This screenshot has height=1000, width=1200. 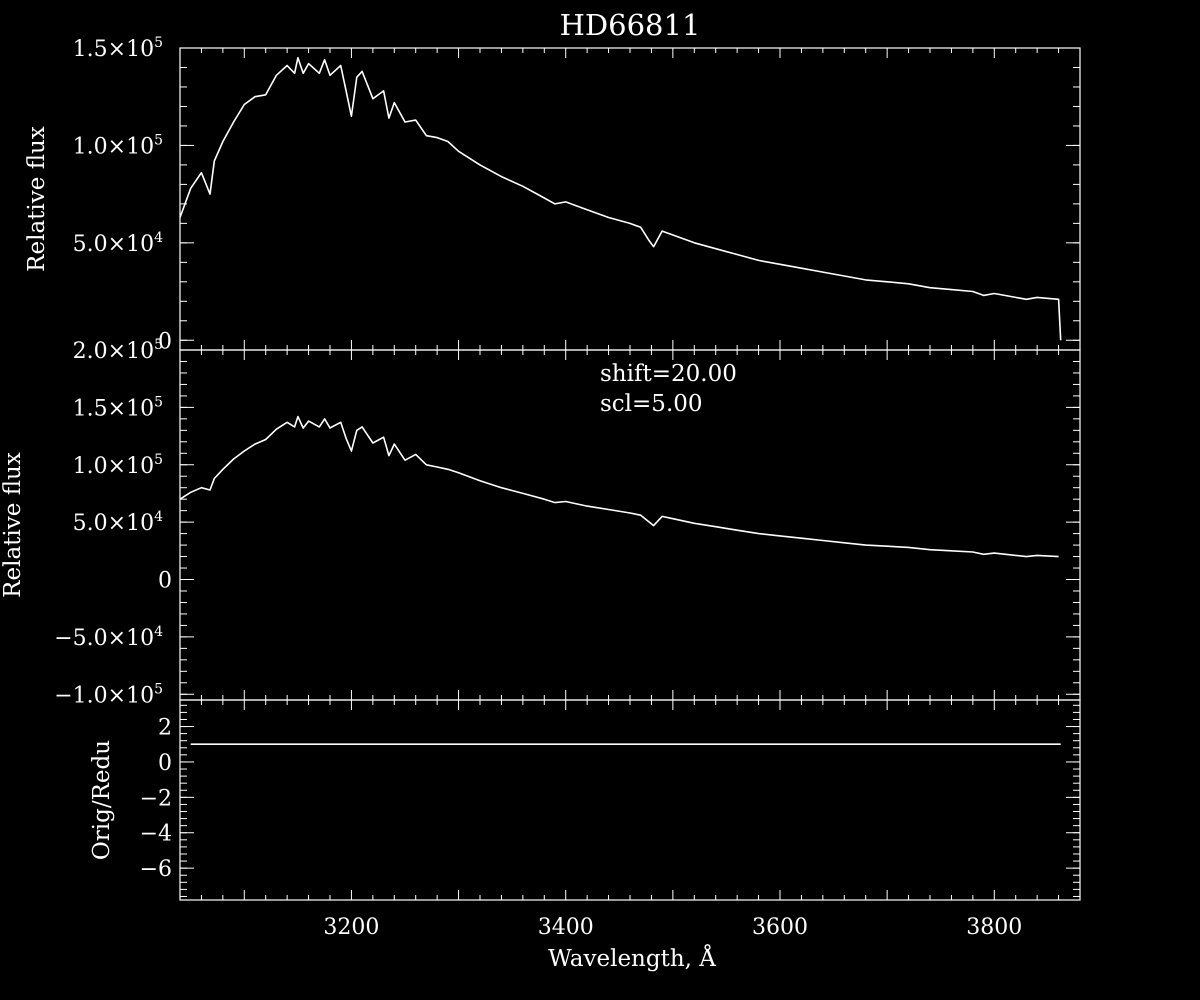 What do you see at coordinates (156, 798) in the screenshot?
I see `y-tick-label: −2` at bounding box center [156, 798].